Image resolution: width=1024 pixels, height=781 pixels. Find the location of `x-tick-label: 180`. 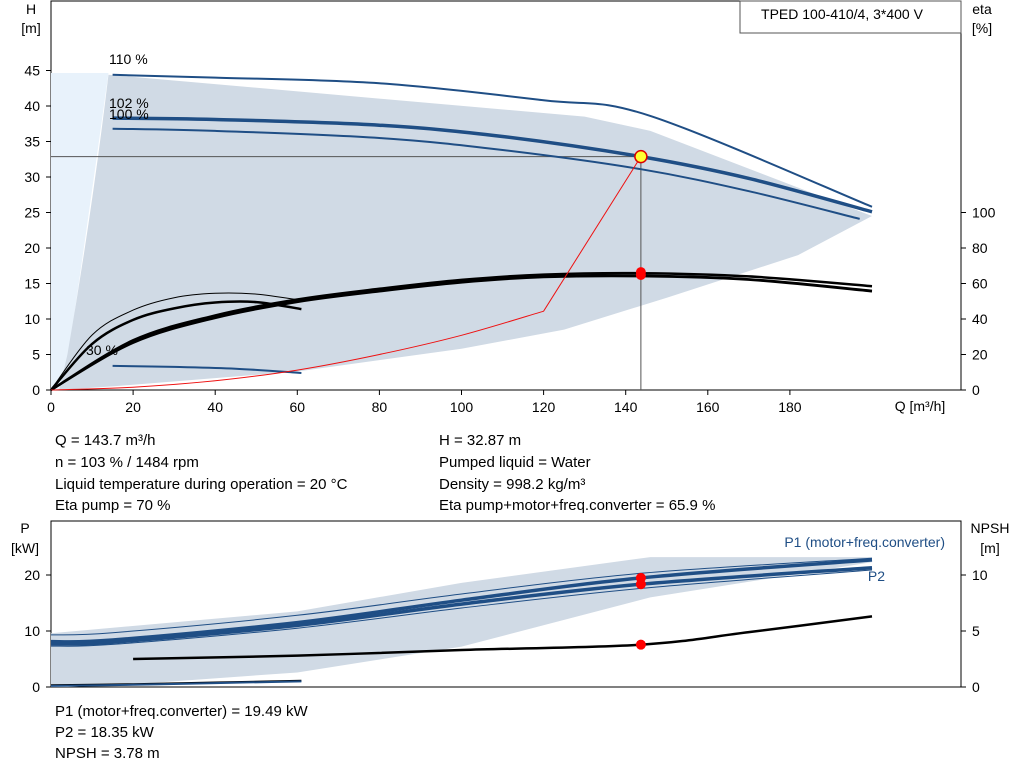

x-tick-label: 180 is located at coordinates (790, 407).